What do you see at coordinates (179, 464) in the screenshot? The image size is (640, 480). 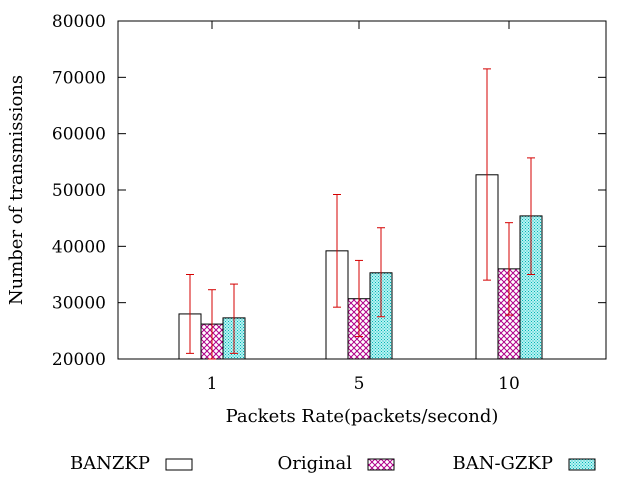 I see `legend-swatch-banzkp` at bounding box center [179, 464].